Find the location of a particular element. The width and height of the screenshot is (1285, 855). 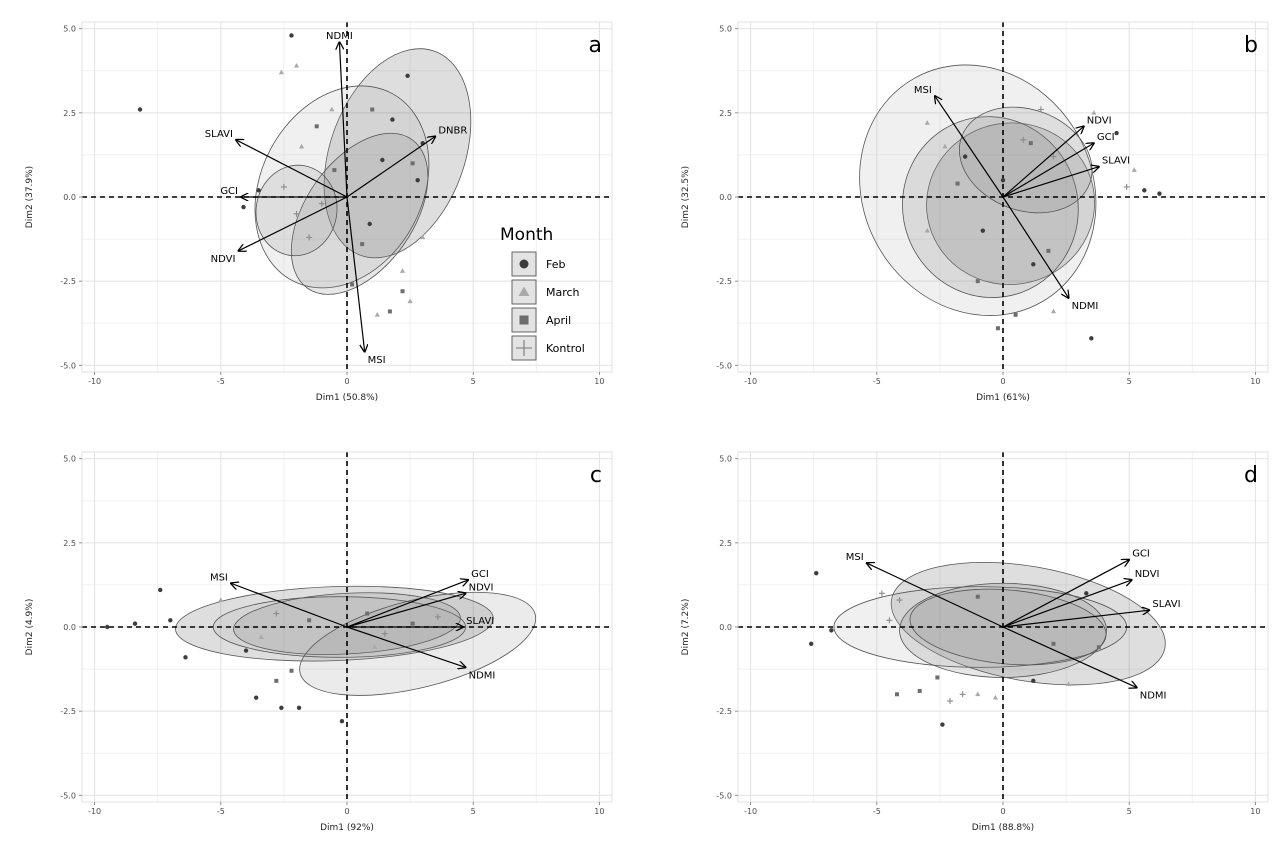

y-axis-title: Dim2 (32.5%) is located at coordinates (686, 197).